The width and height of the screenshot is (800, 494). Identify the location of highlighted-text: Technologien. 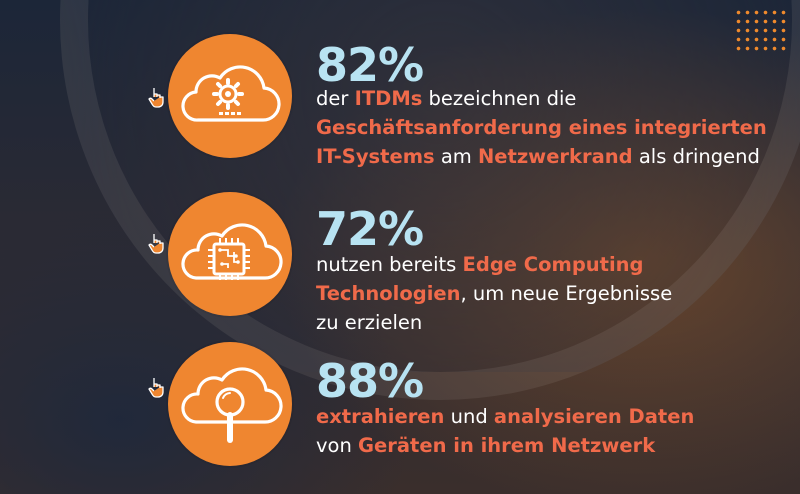
(388, 293).